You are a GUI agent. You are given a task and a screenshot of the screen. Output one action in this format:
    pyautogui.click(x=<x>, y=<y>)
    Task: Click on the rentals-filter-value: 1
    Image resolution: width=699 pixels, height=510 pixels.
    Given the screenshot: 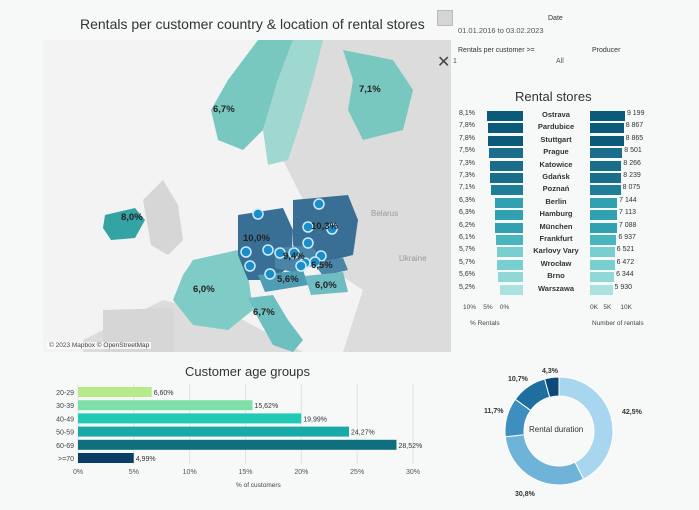 What is the action you would take?
    pyautogui.click(x=455, y=61)
    